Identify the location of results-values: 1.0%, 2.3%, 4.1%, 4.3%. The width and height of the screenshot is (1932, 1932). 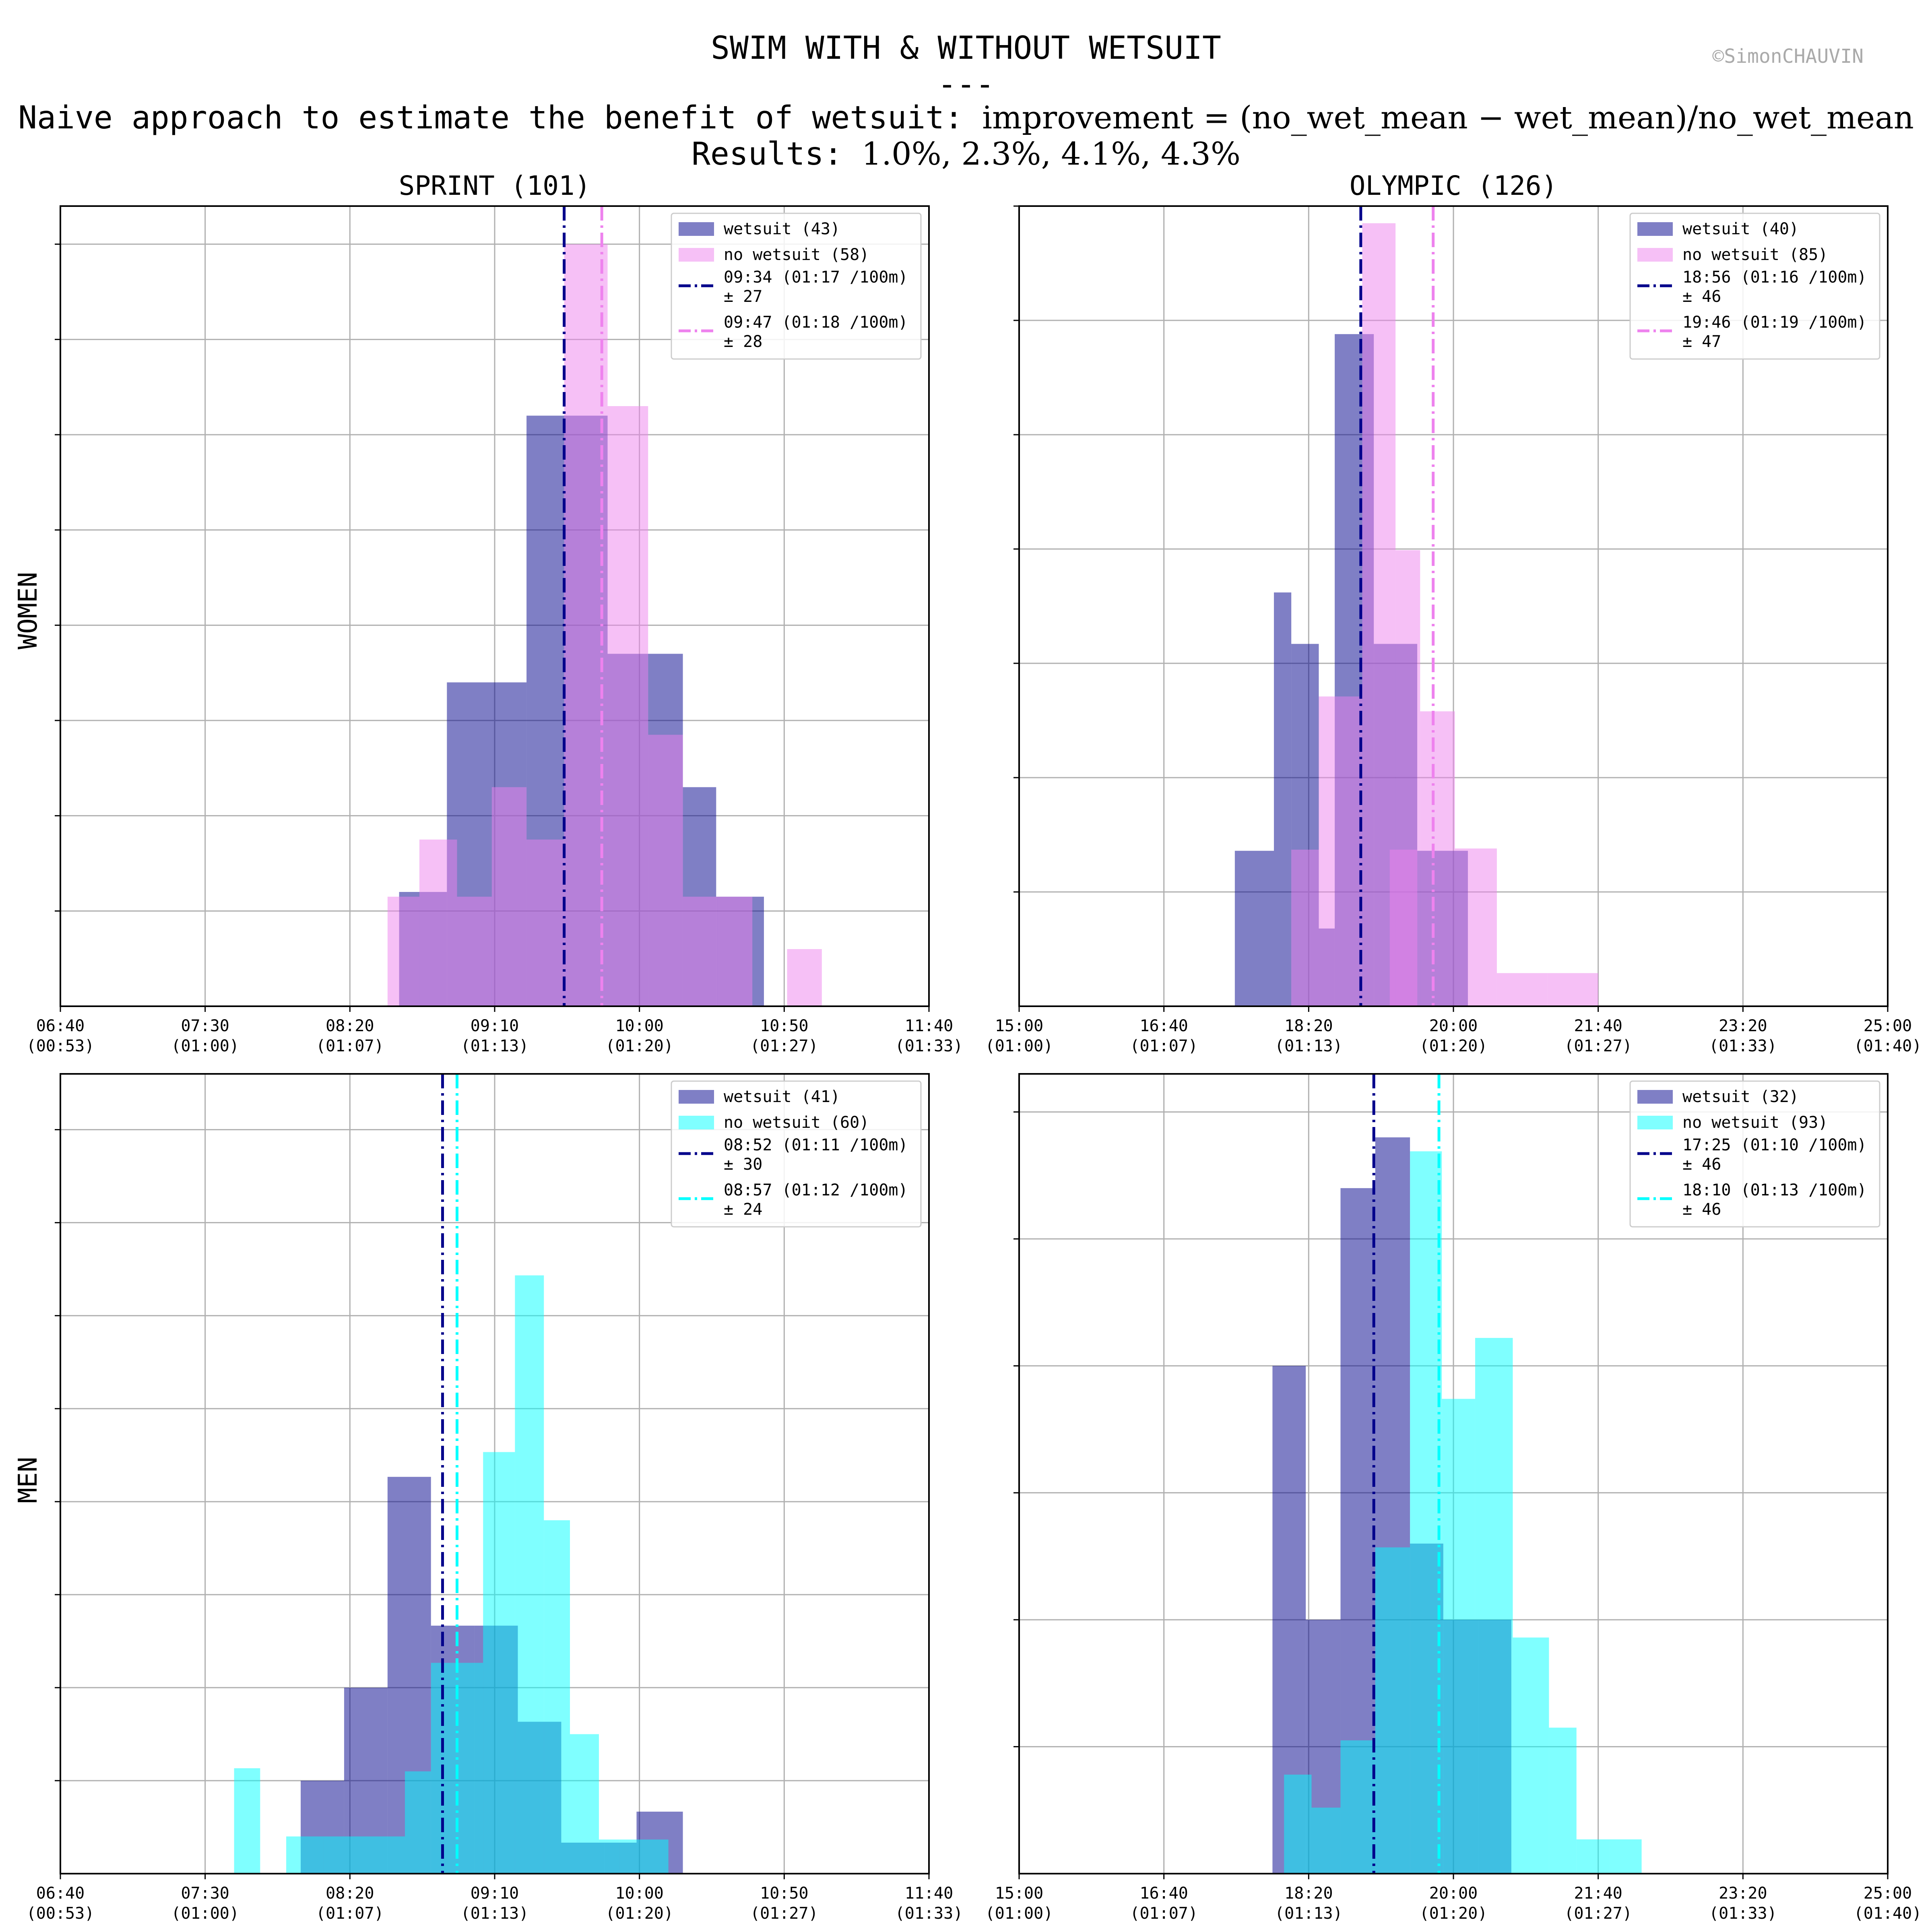
(1051, 154).